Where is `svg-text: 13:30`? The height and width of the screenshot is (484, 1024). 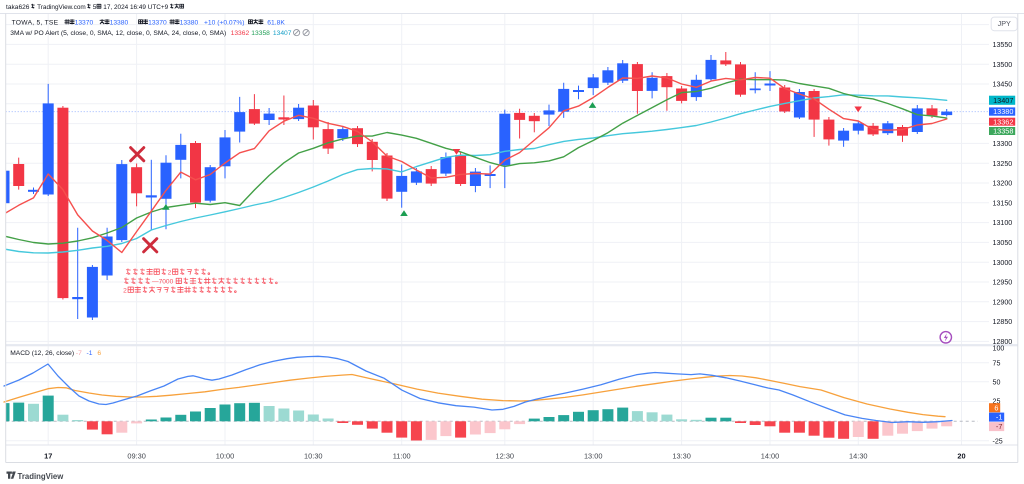
svg-text: 13:30 is located at coordinates (681, 456).